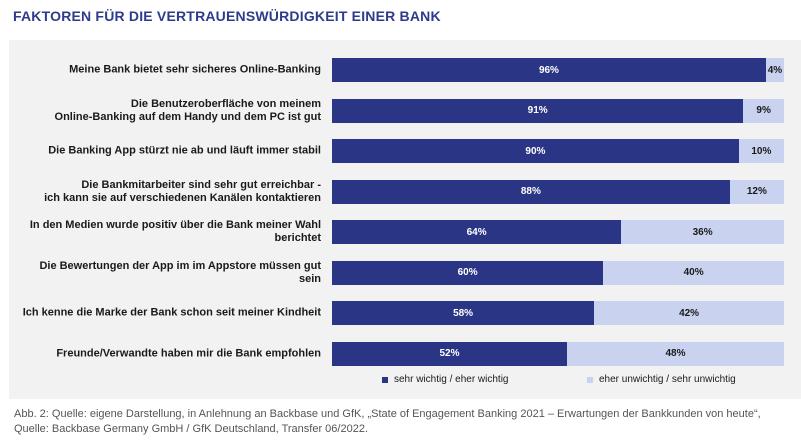 Image resolution: width=801 pixels, height=448 pixels. I want to click on data-label: 40%, so click(693, 272).